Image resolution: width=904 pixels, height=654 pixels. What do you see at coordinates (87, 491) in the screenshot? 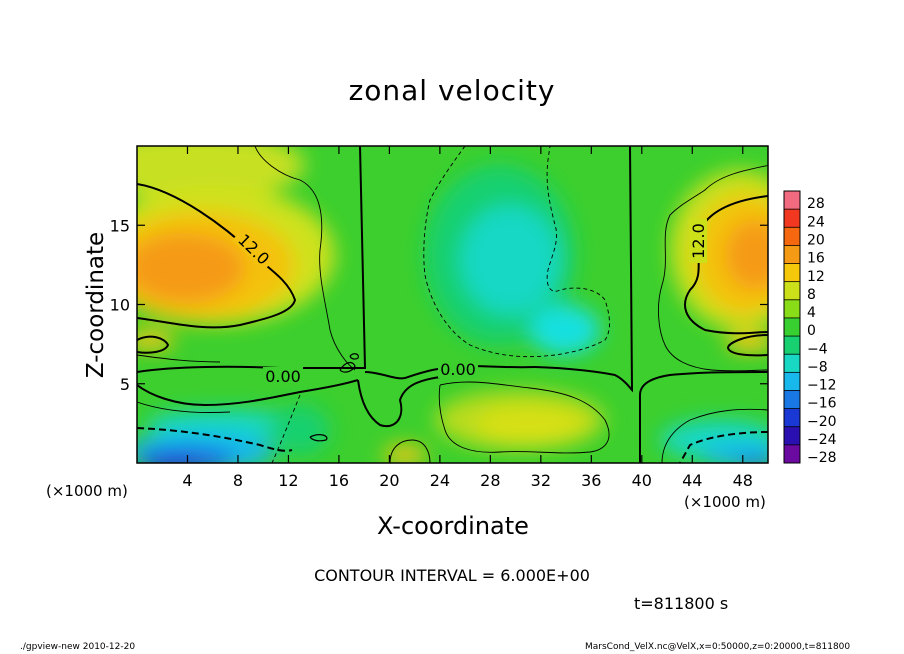
I see `x-axis-unit-left: (×1000 m)` at bounding box center [87, 491].